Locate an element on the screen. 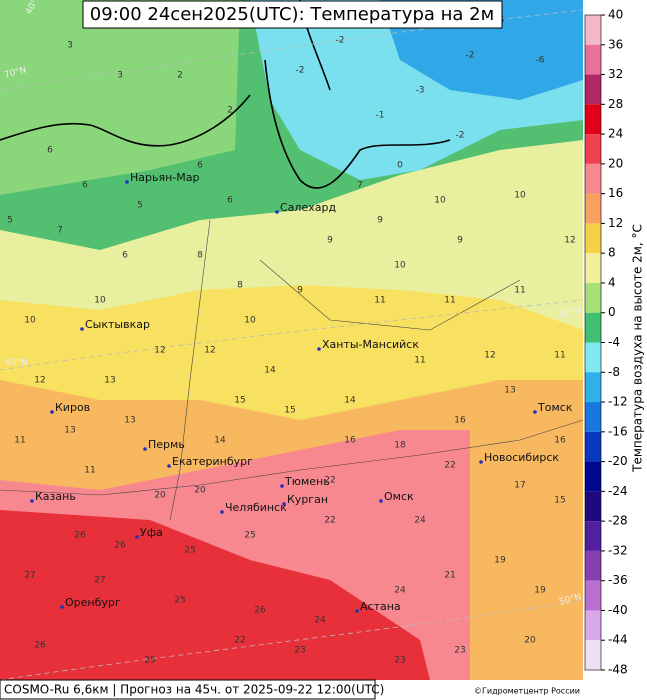  colorbar-tick-label: 24 is located at coordinates (615, 134).